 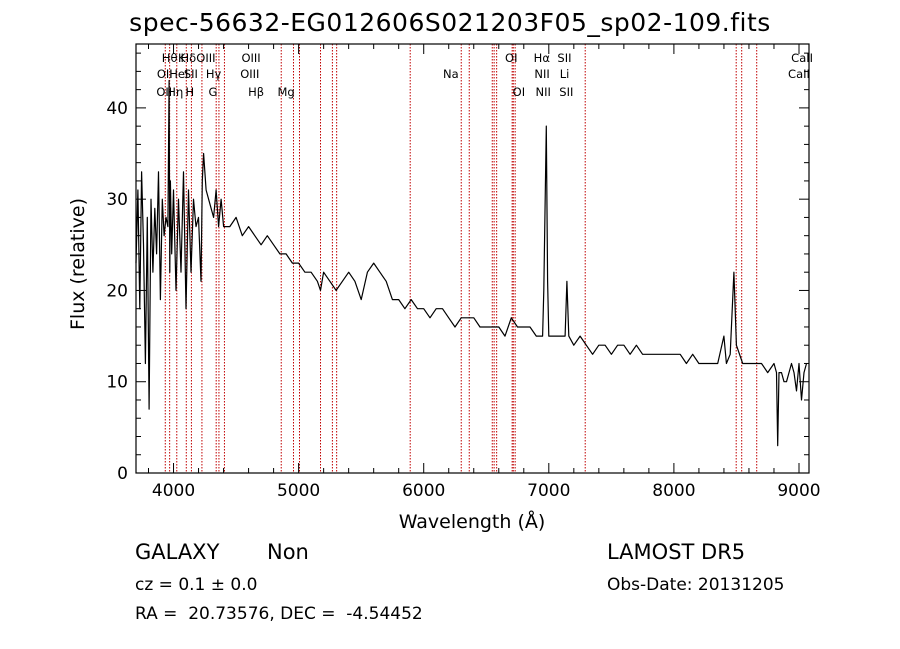 I want to click on line-id-label: Hθ, so click(x=170, y=58).